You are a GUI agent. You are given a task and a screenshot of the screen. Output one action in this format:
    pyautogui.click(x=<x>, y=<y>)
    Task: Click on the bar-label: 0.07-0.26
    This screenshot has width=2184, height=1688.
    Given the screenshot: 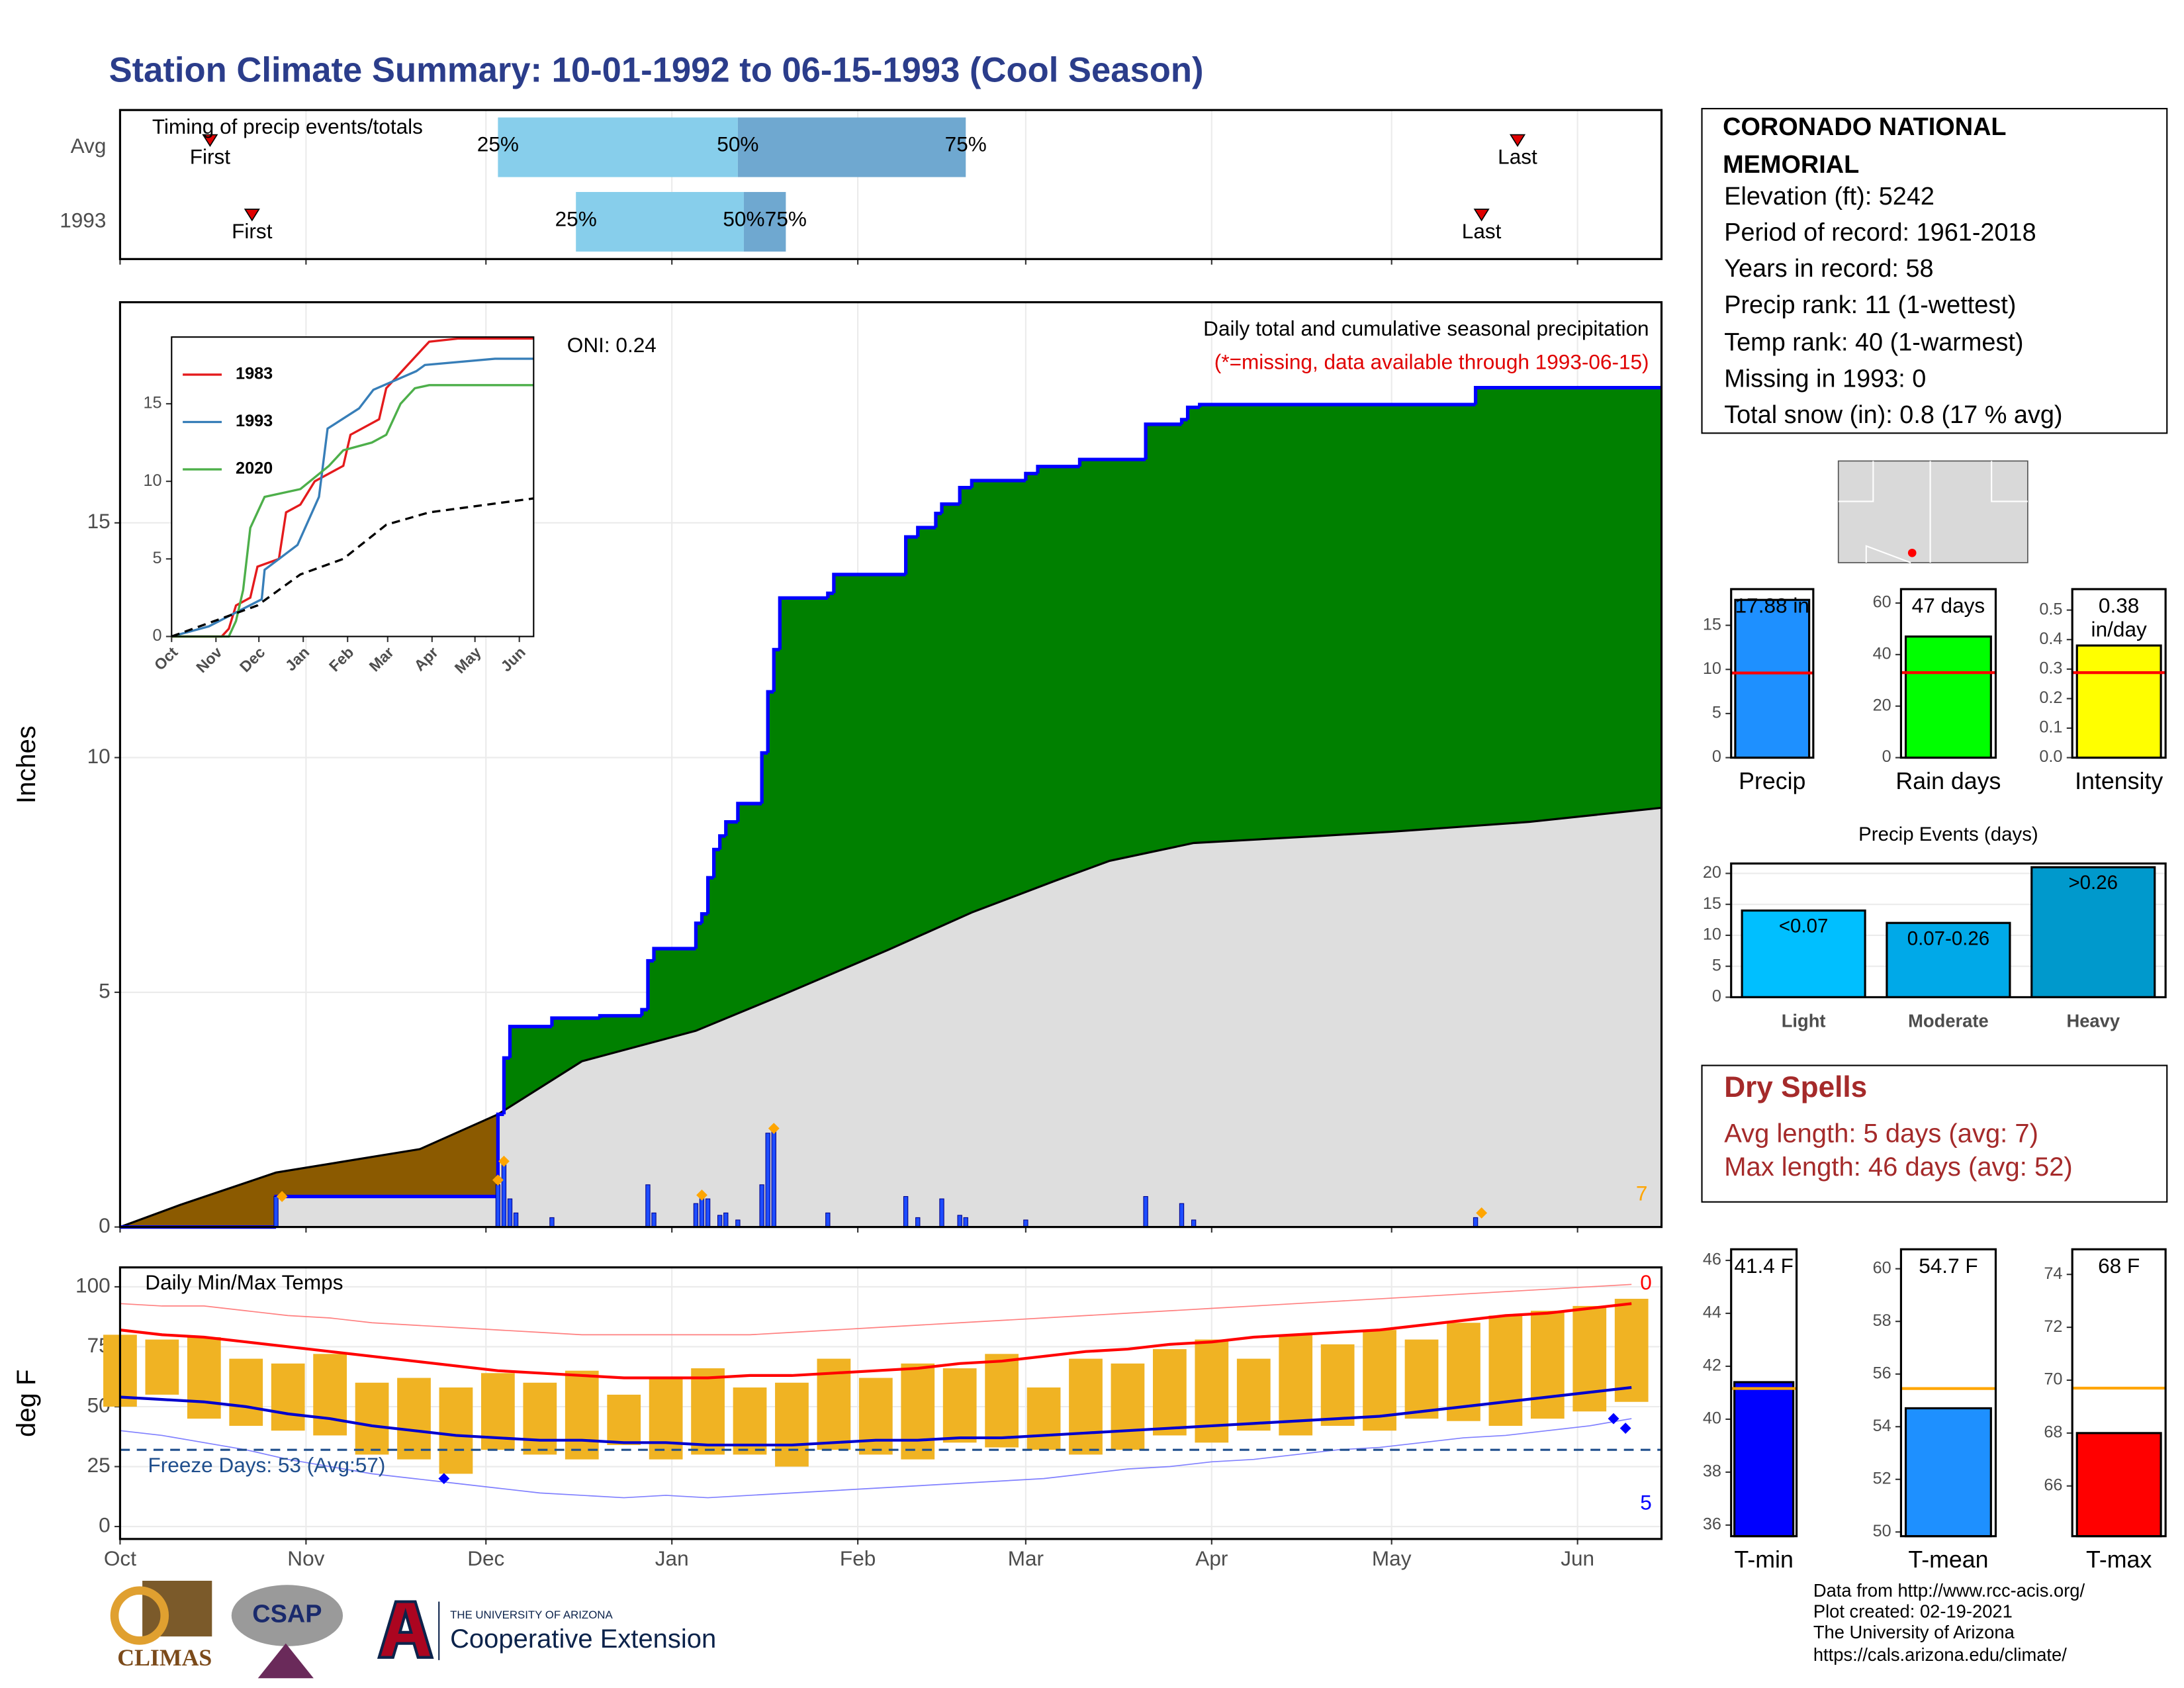 What is the action you would take?
    pyautogui.click(x=1948, y=938)
    